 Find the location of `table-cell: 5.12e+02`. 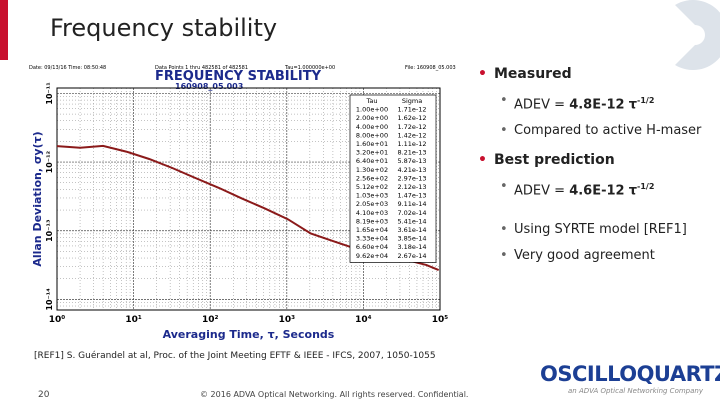

table-cell: 5.12e+02 is located at coordinates (372, 187).